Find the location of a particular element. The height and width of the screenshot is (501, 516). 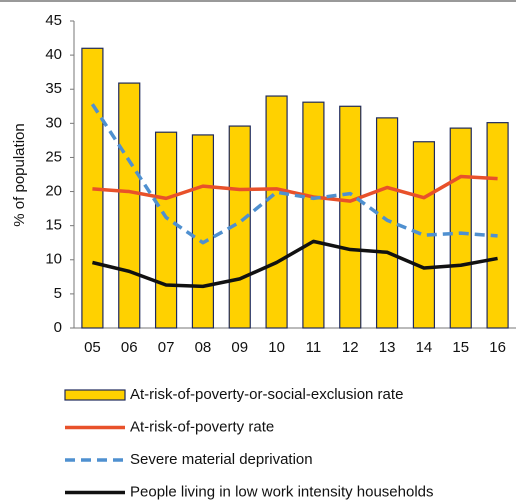

x-tick-label: 06 is located at coordinates (129, 347).